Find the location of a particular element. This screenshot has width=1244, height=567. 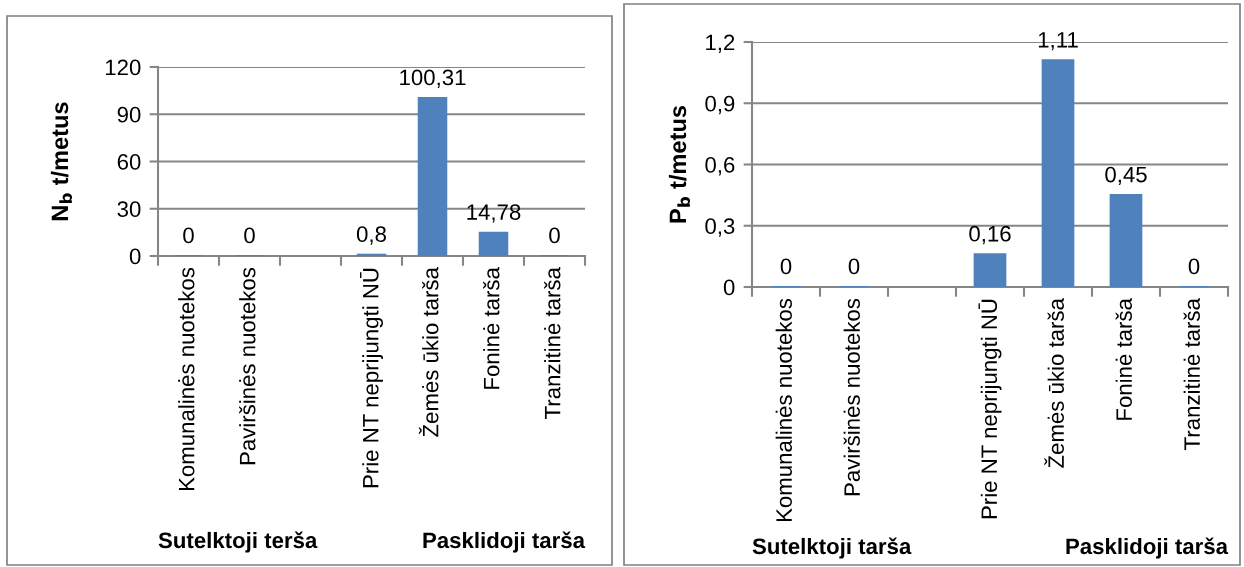

y-axis-title: N$_{b}$ t/metus is located at coordinates (61, 161).